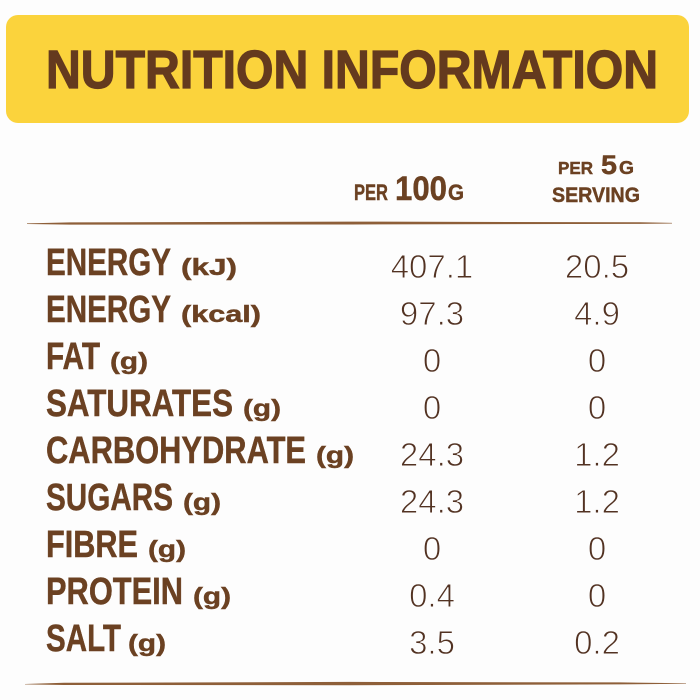 Image resolution: width=700 pixels, height=700 pixels. What do you see at coordinates (83, 639) in the screenshot?
I see `svg-text: SALT` at bounding box center [83, 639].